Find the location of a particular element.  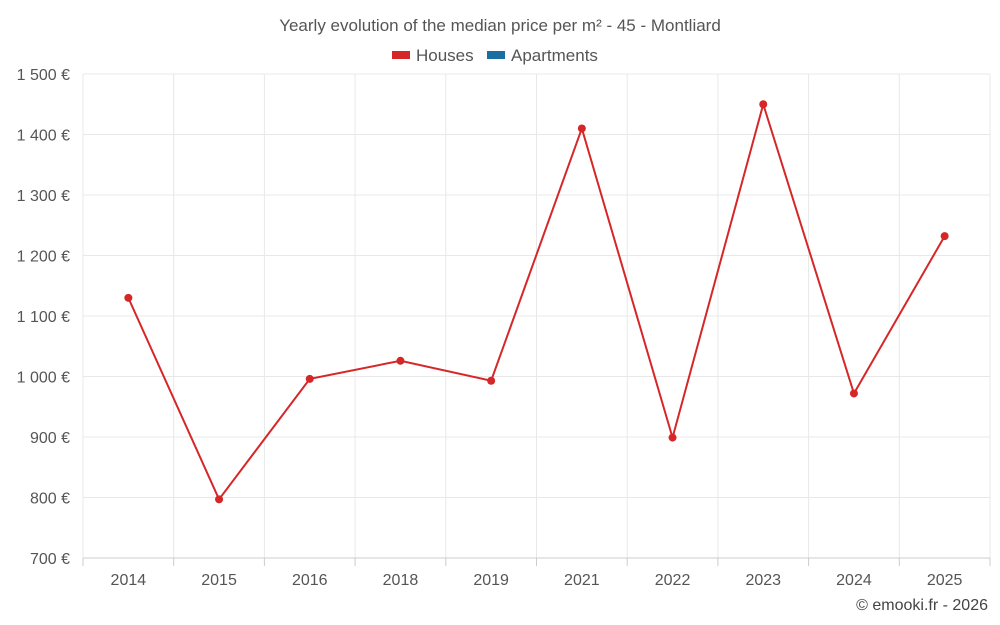

y-tick-label: 1 000 € is located at coordinates (43, 378).